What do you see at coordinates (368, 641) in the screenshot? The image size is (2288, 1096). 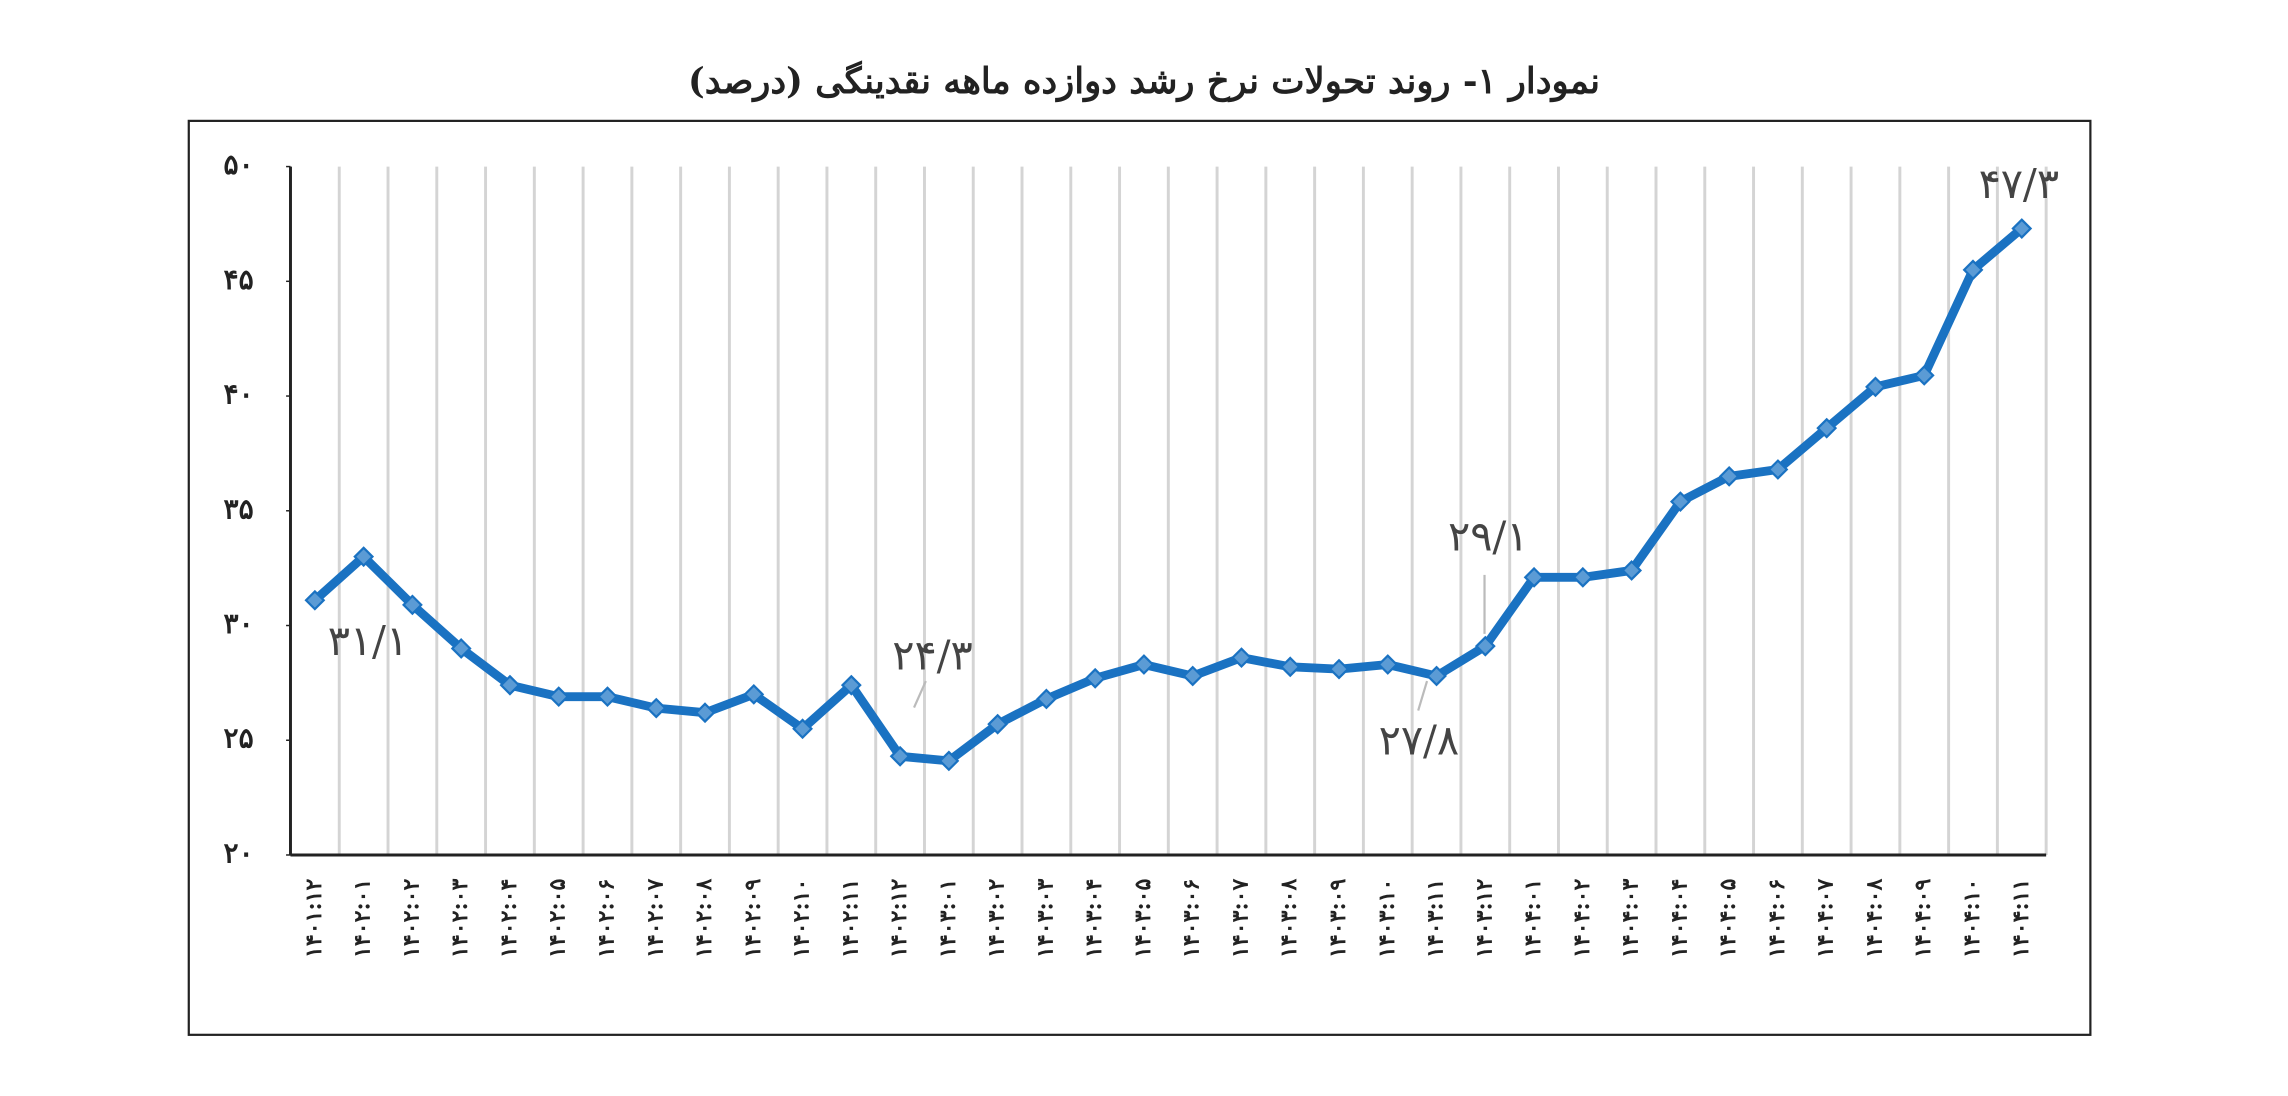 I see `data-label: ۳۱/۱` at bounding box center [368, 641].